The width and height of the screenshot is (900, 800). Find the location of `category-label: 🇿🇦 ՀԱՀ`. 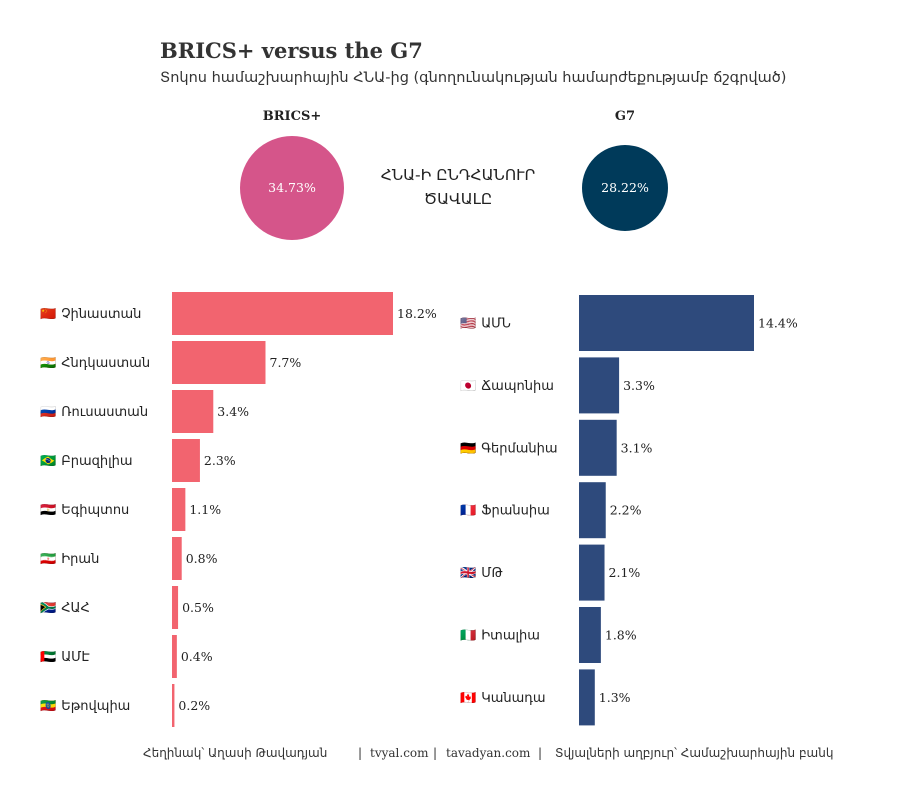

category-label: 🇿🇦 ՀԱՀ is located at coordinates (65, 608).